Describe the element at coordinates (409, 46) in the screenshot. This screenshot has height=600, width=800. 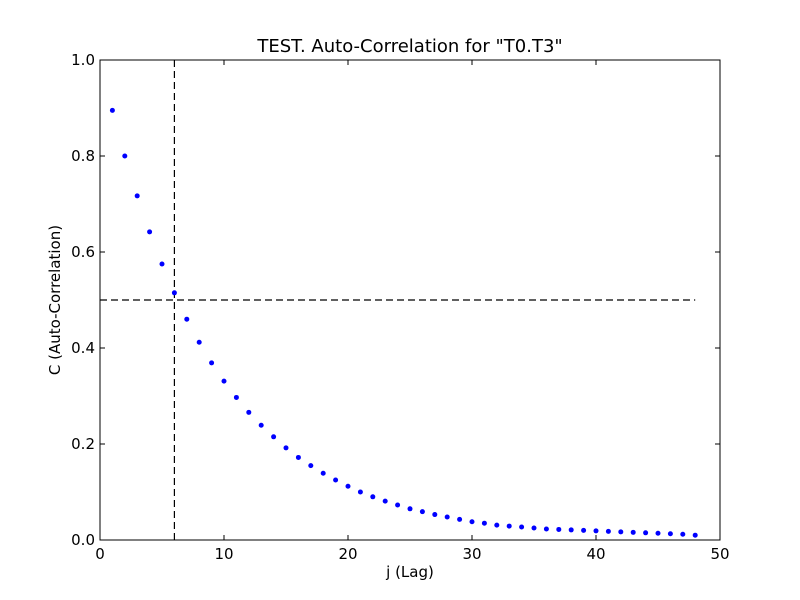
I see `chart-title: TEST. Auto-Correlation for "T0.T3"` at that location.